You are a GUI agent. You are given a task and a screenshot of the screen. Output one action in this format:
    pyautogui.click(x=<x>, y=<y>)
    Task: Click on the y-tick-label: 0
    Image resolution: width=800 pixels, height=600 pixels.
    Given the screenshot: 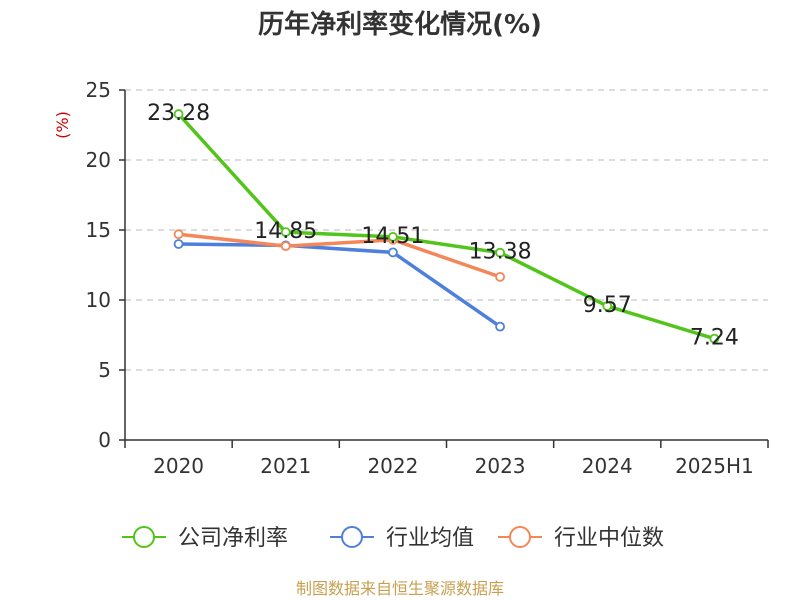 What is the action you would take?
    pyautogui.click(x=104, y=440)
    